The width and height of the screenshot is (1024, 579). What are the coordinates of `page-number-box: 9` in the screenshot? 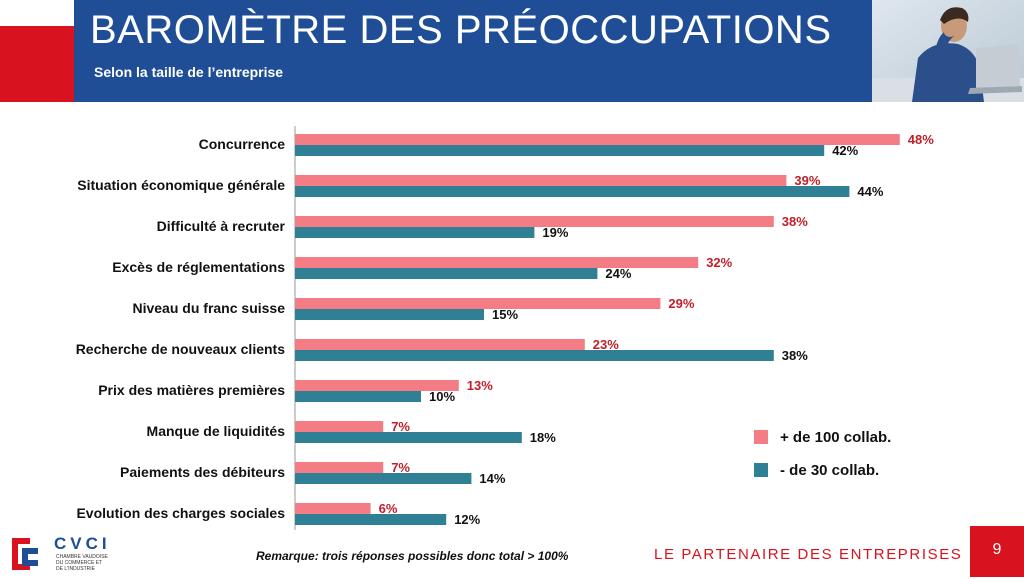 It's located at (997, 551).